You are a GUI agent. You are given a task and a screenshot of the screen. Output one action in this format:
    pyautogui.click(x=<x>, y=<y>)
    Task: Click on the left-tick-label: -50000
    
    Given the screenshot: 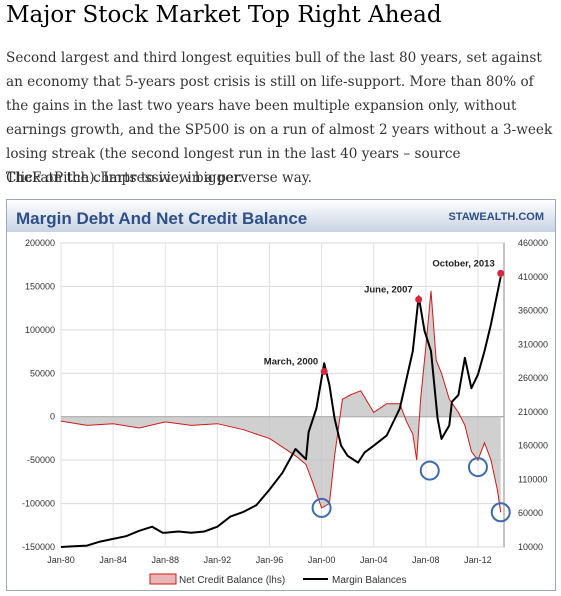 What is the action you would take?
    pyautogui.click(x=41, y=460)
    